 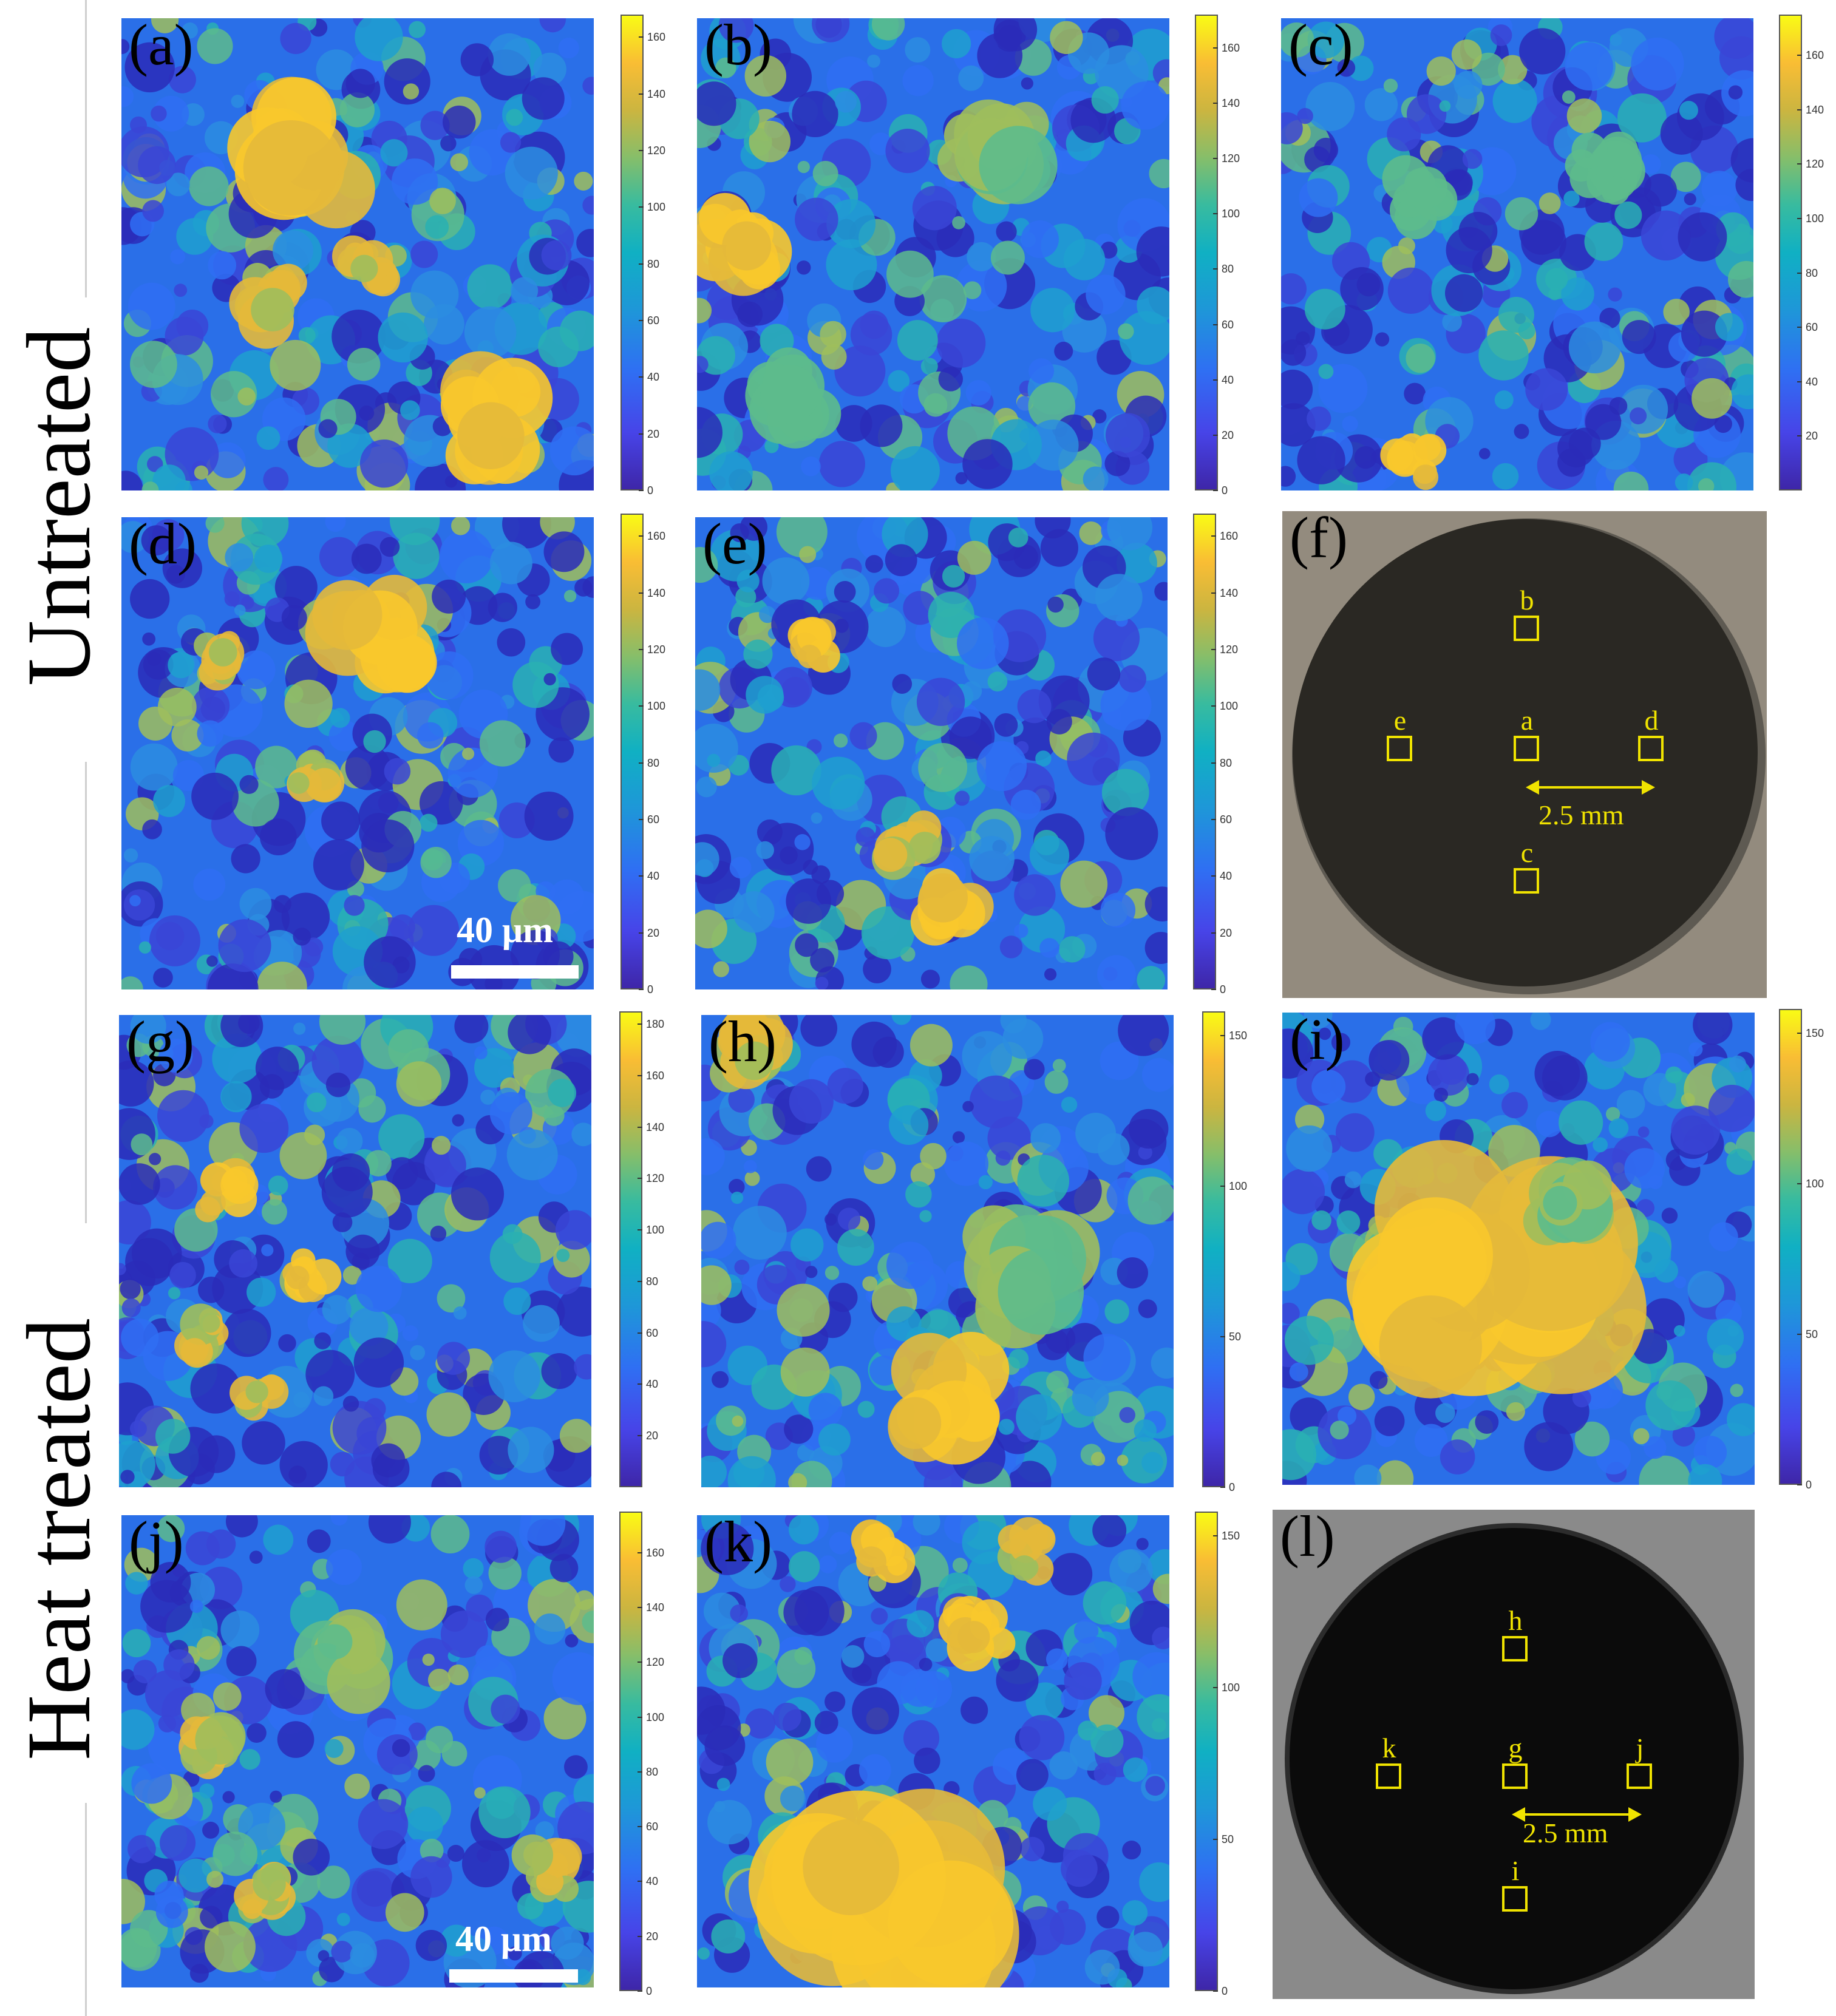 What do you see at coordinates (1790, 252) in the screenshot?
I see `panel-c-colorbar` at bounding box center [1790, 252].